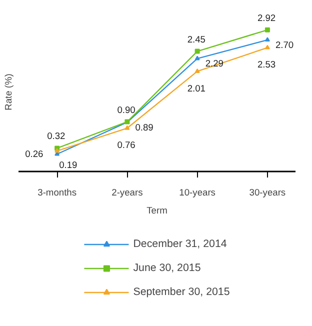 Image resolution: width=312 pixels, height=326 pixels. What do you see at coordinates (9, 92) in the screenshot?
I see `y-axis-title: Rate (%)` at bounding box center [9, 92].